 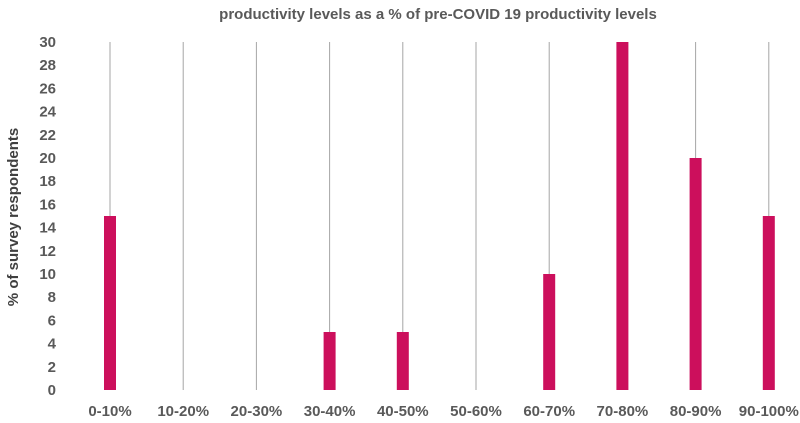 I want to click on x-tick-label: 10-20%, so click(x=183, y=411).